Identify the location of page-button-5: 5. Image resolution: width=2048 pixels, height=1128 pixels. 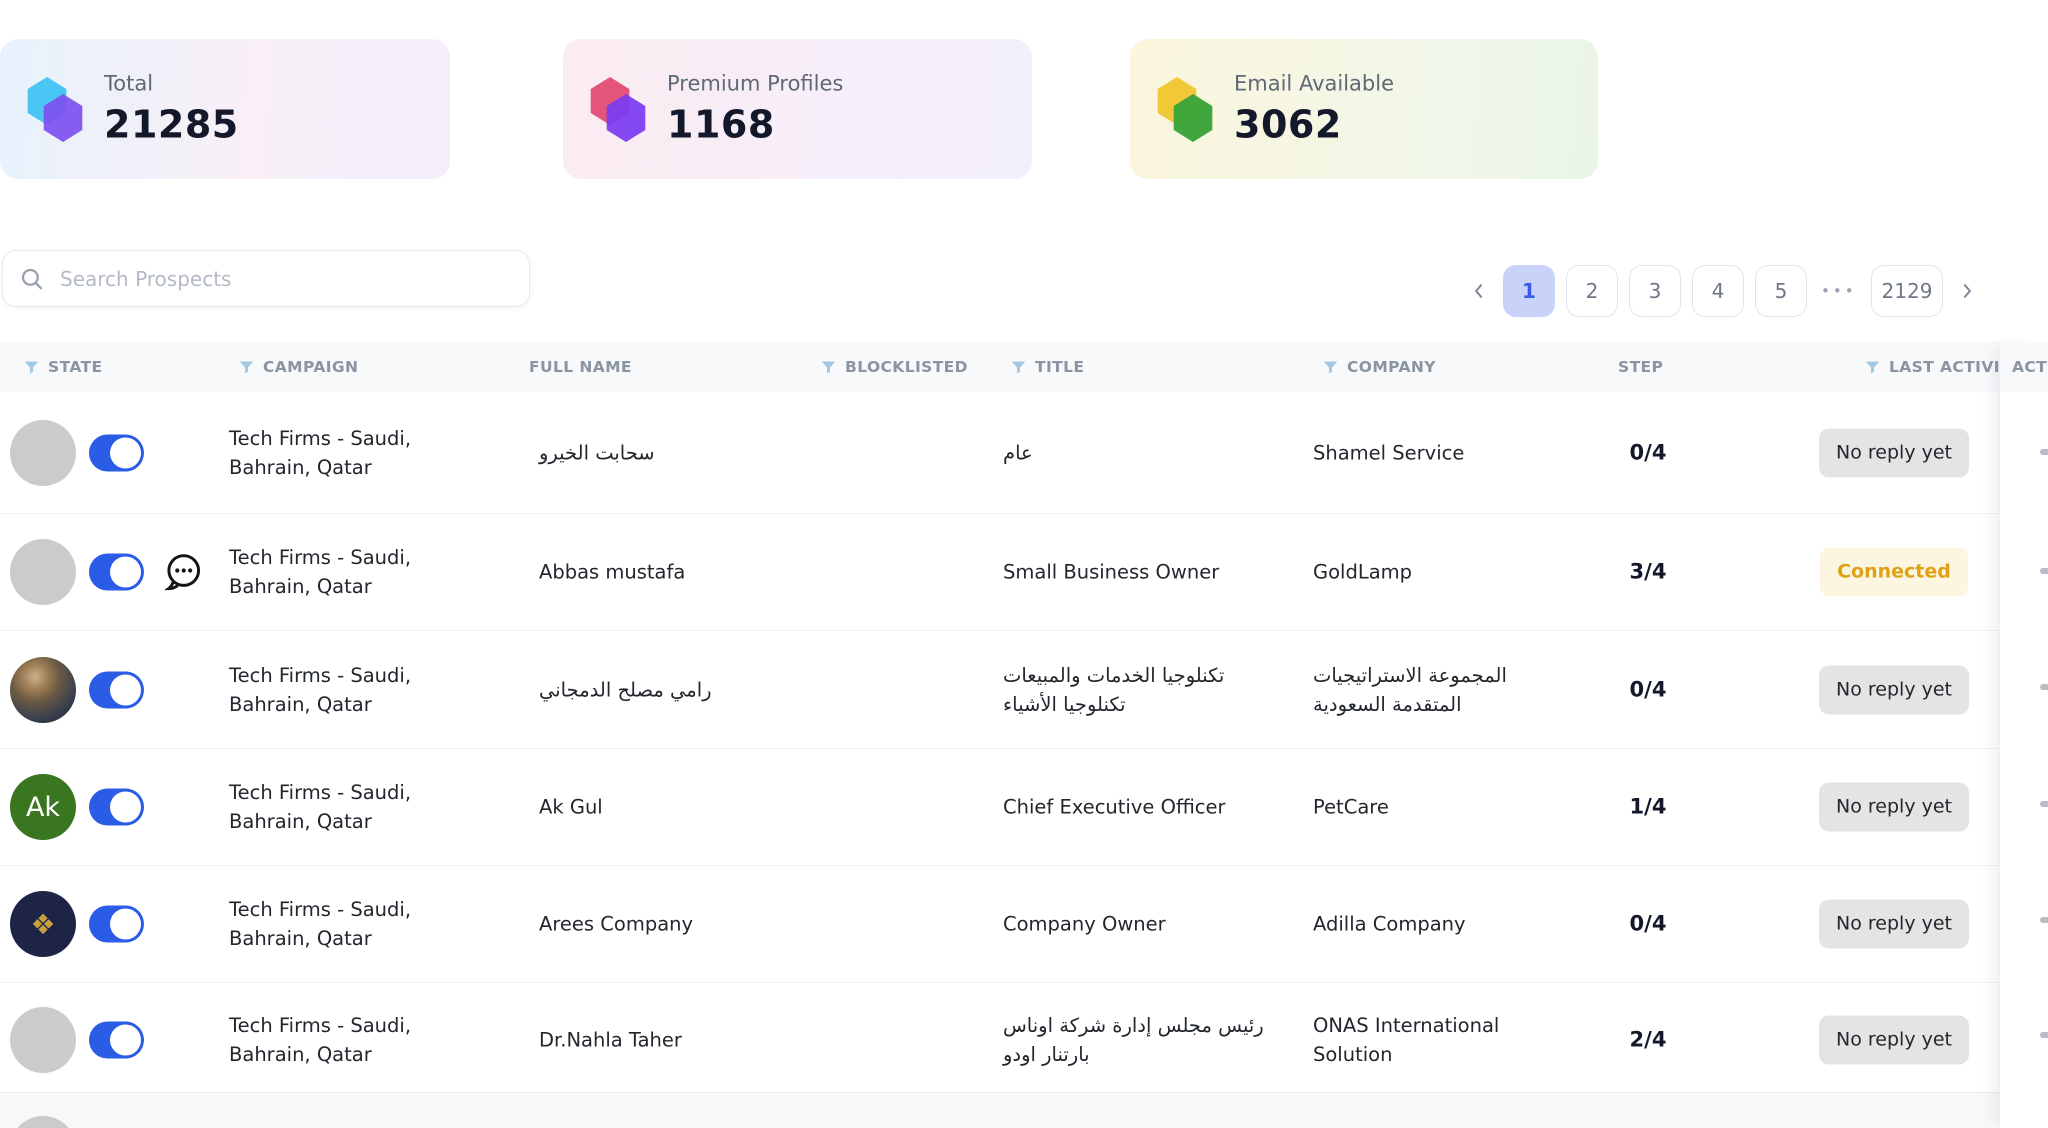
(1781, 291).